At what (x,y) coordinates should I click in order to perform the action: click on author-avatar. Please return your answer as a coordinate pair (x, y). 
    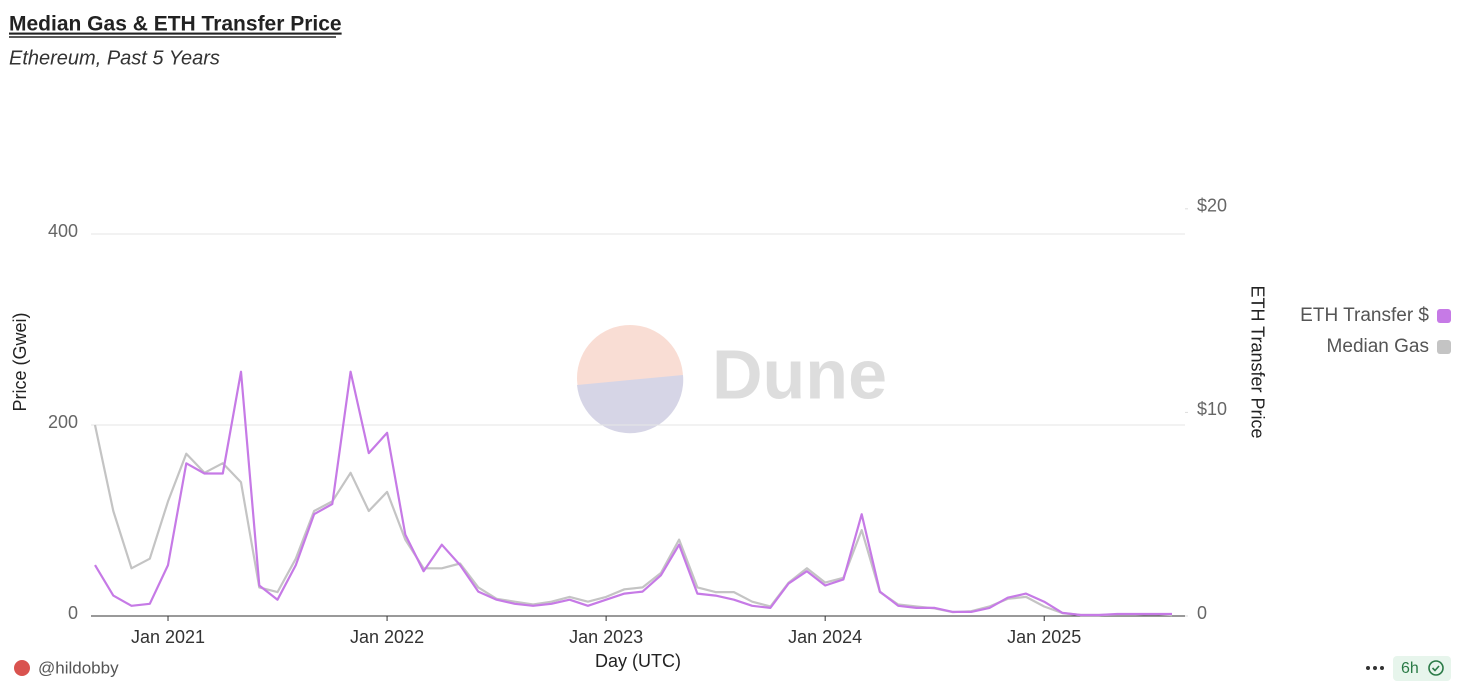
    Looking at the image, I should click on (22, 668).